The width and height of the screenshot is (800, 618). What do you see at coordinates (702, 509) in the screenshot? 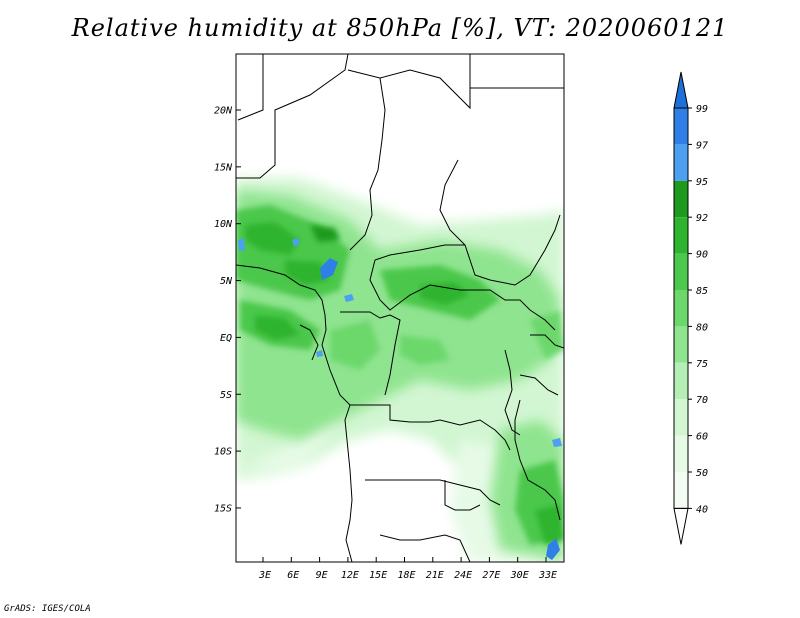
I see `colorbar-label: 40` at bounding box center [702, 509].